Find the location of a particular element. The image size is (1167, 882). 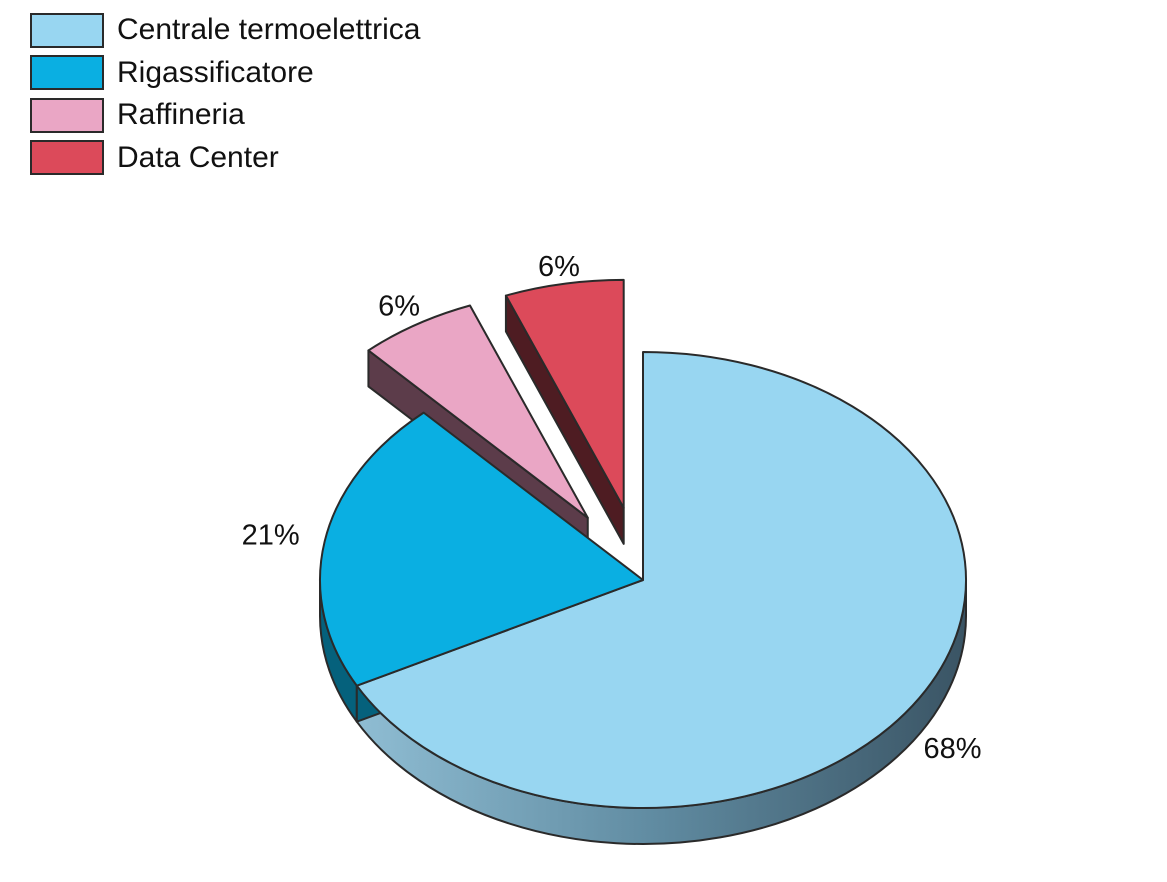

legend-item-raffineria: Raffineria is located at coordinates (225, 115).